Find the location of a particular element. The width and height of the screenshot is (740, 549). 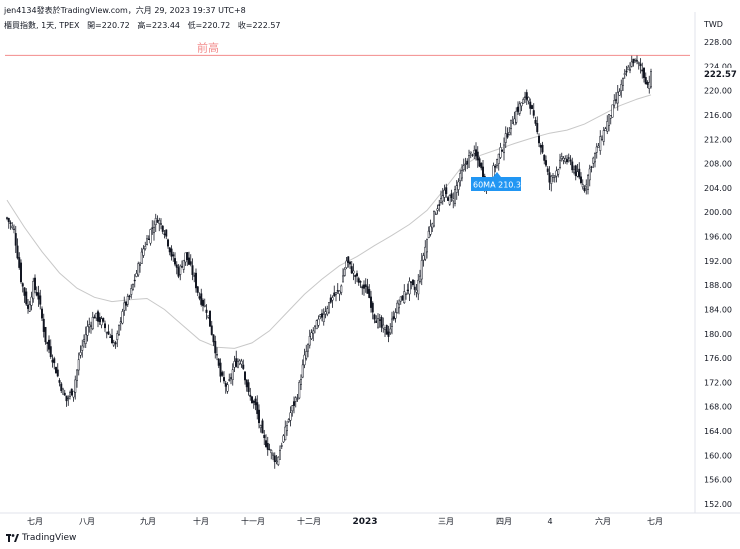

ma-badge: 60MA 210.3 is located at coordinates (496, 181).